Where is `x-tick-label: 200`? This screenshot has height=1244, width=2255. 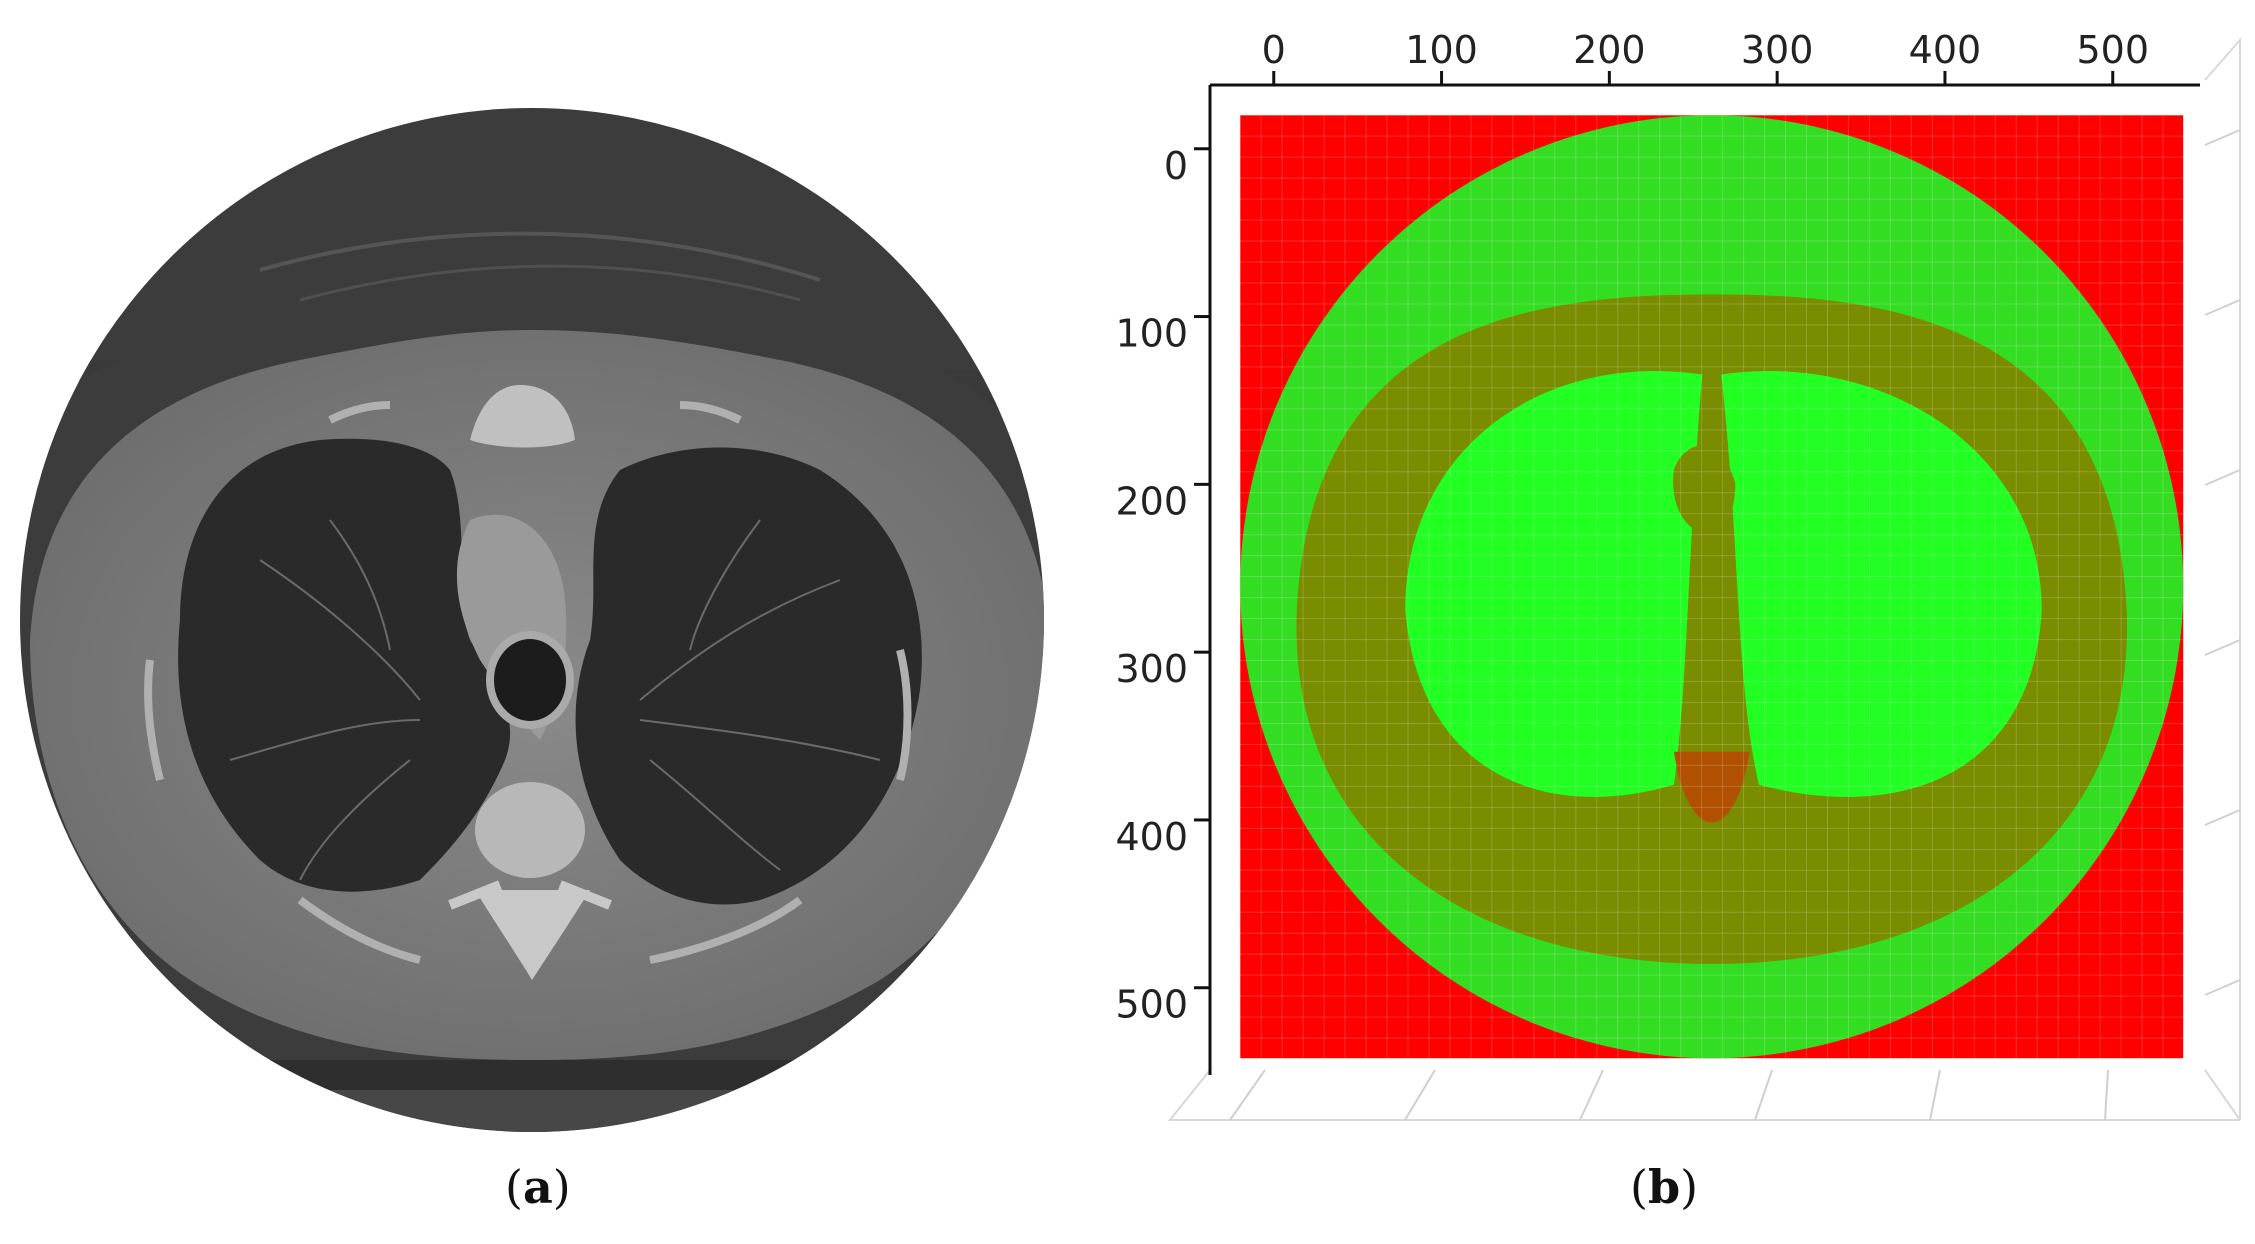
x-tick-label: 200 is located at coordinates (1609, 50).